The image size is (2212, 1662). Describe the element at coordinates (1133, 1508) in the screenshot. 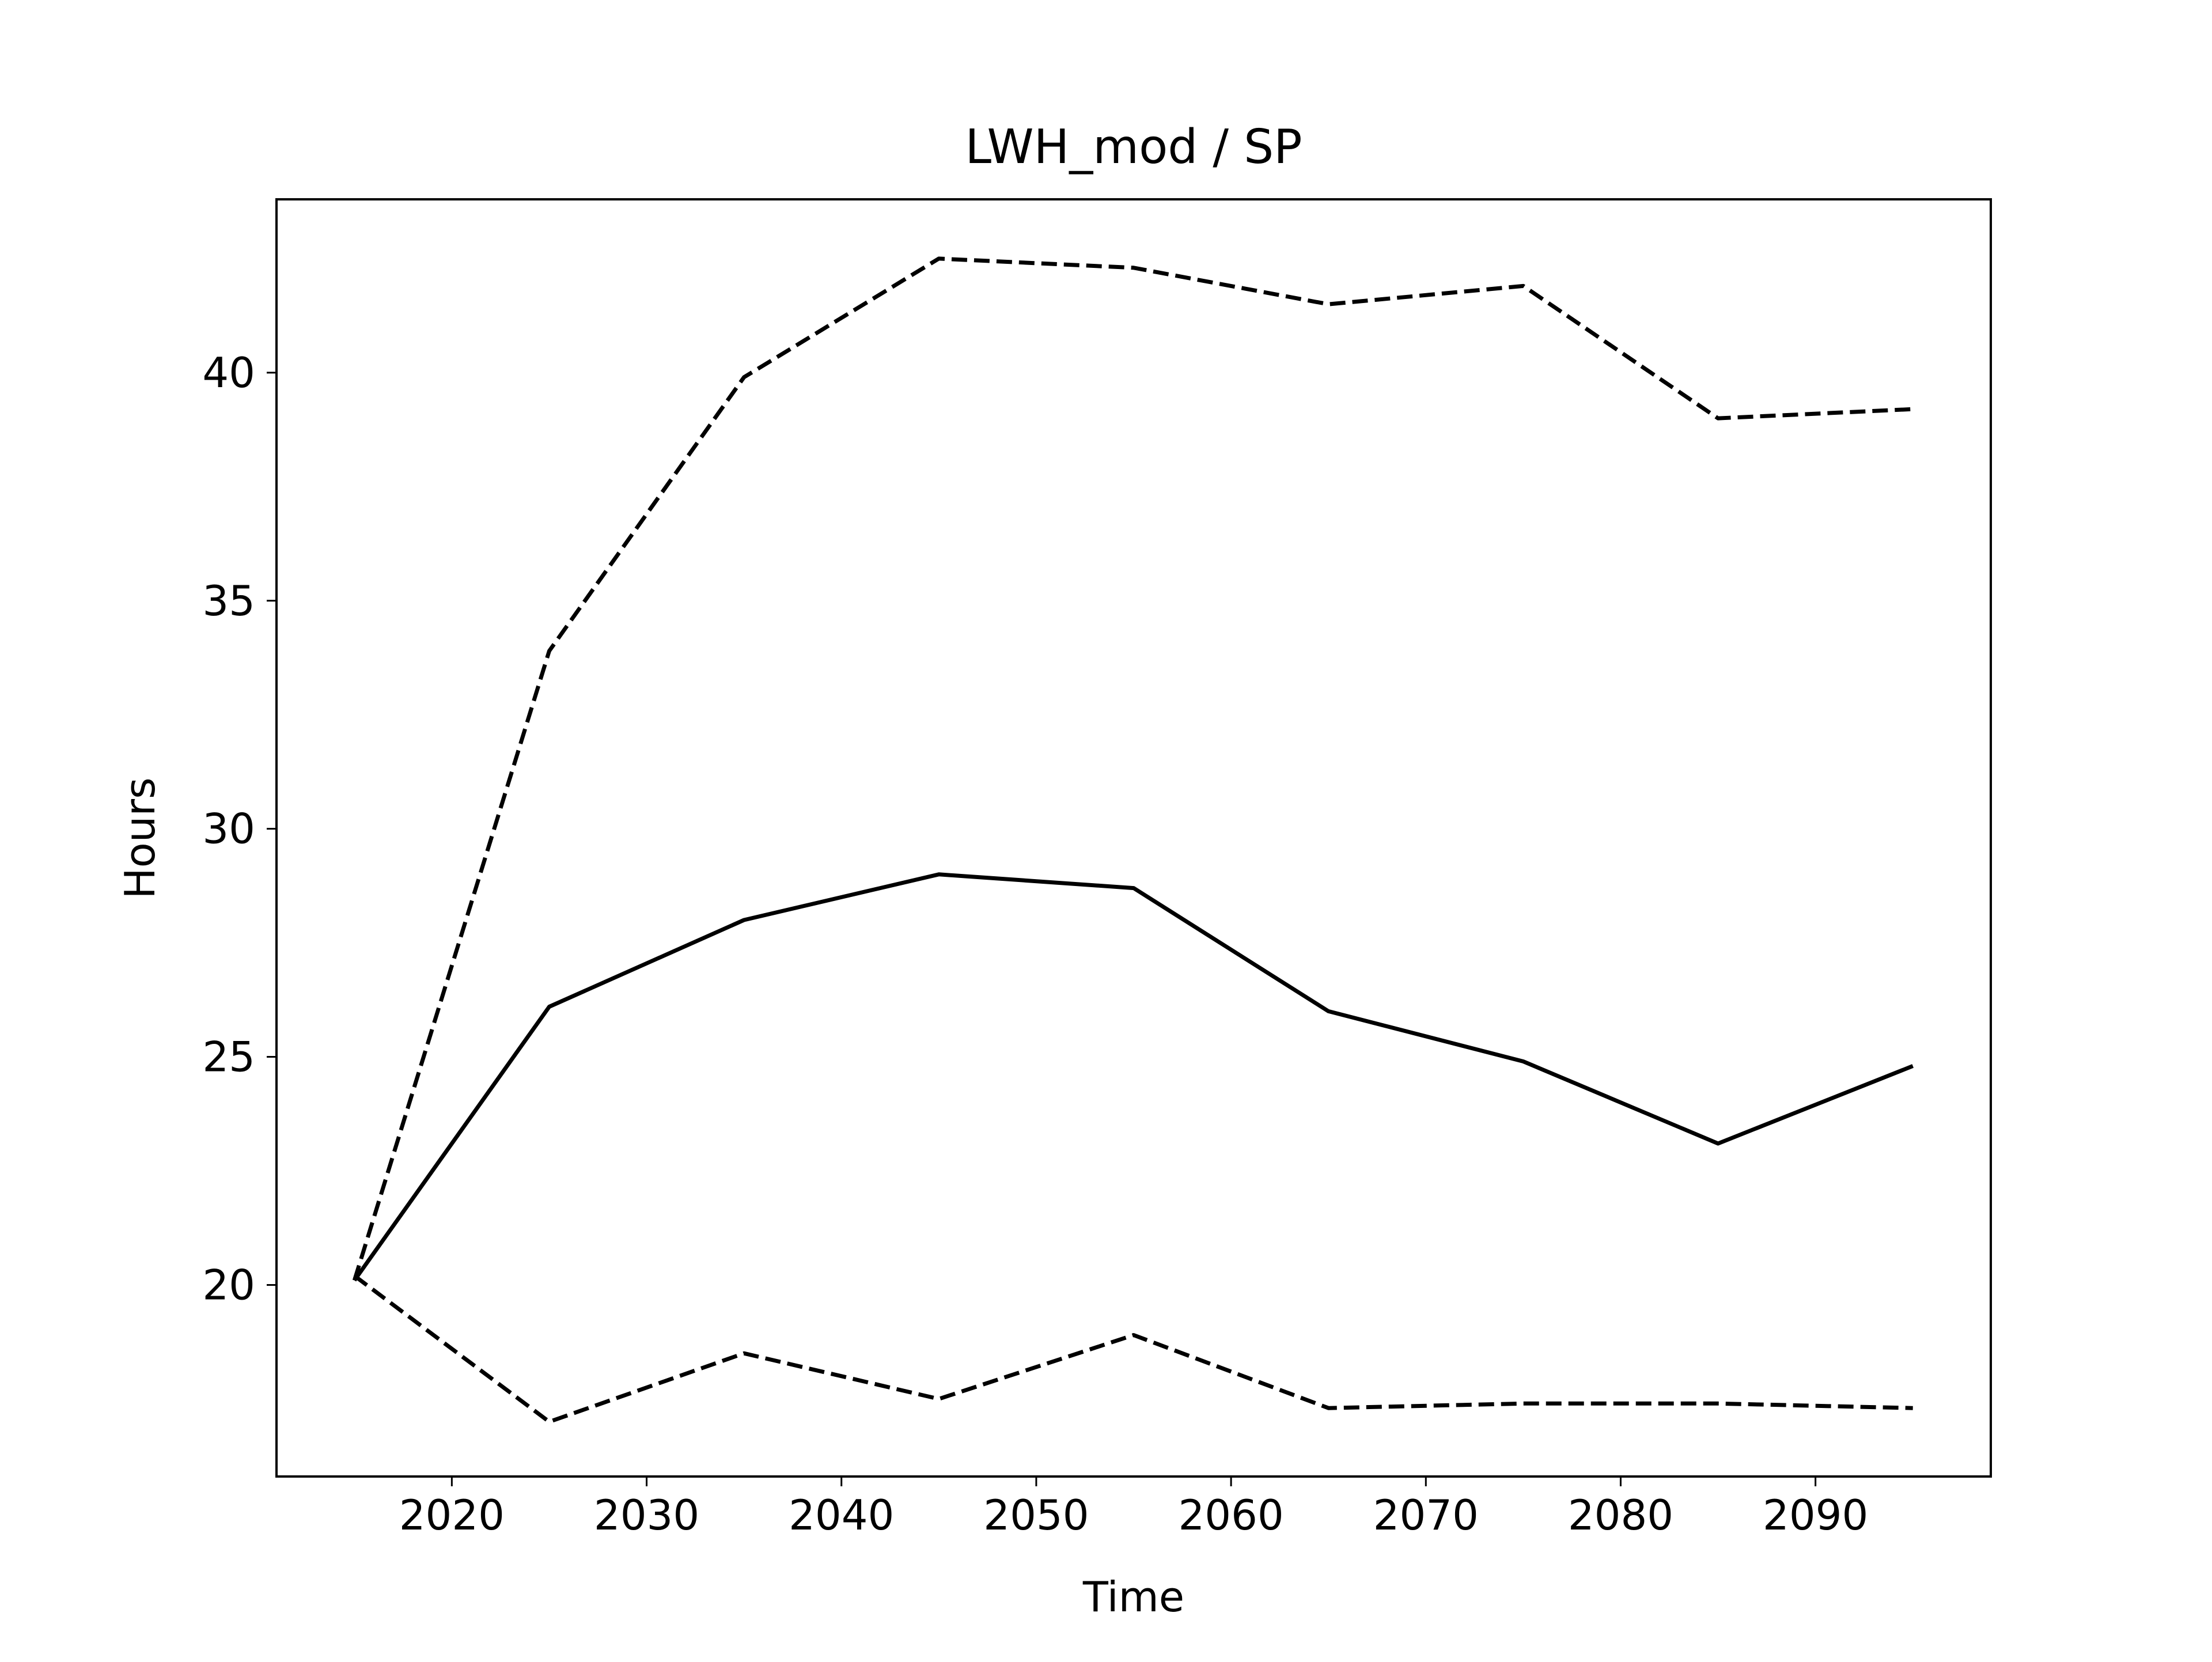

I see `x-axis: 2020 2030 2040 2050 2060 2070 2080 2090` at that location.